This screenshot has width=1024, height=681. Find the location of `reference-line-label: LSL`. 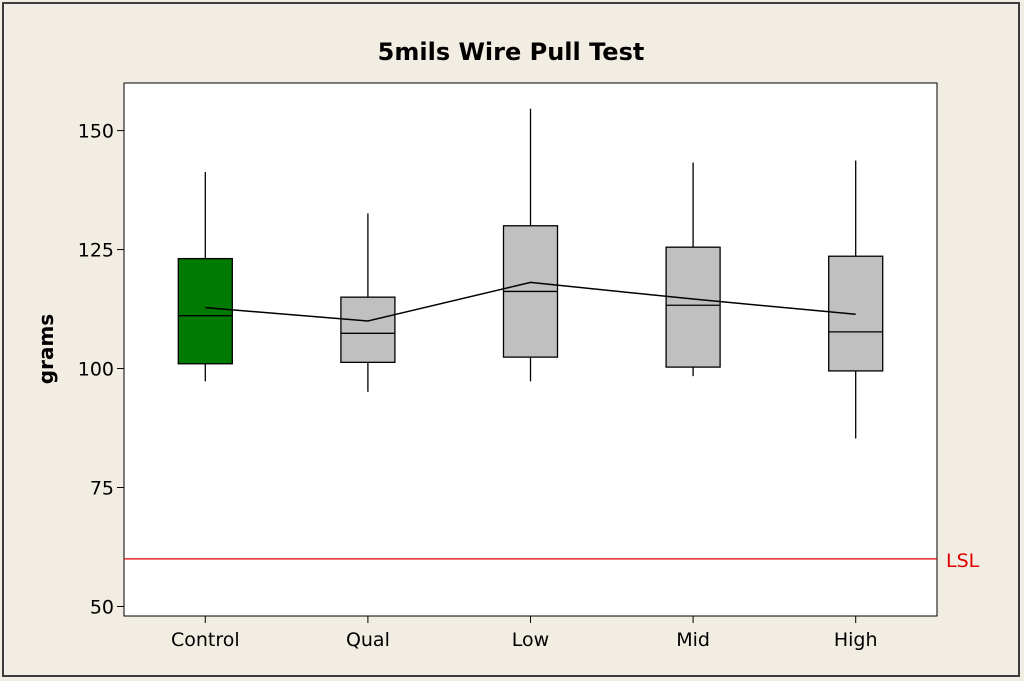

reference-line-label: LSL is located at coordinates (963, 561).